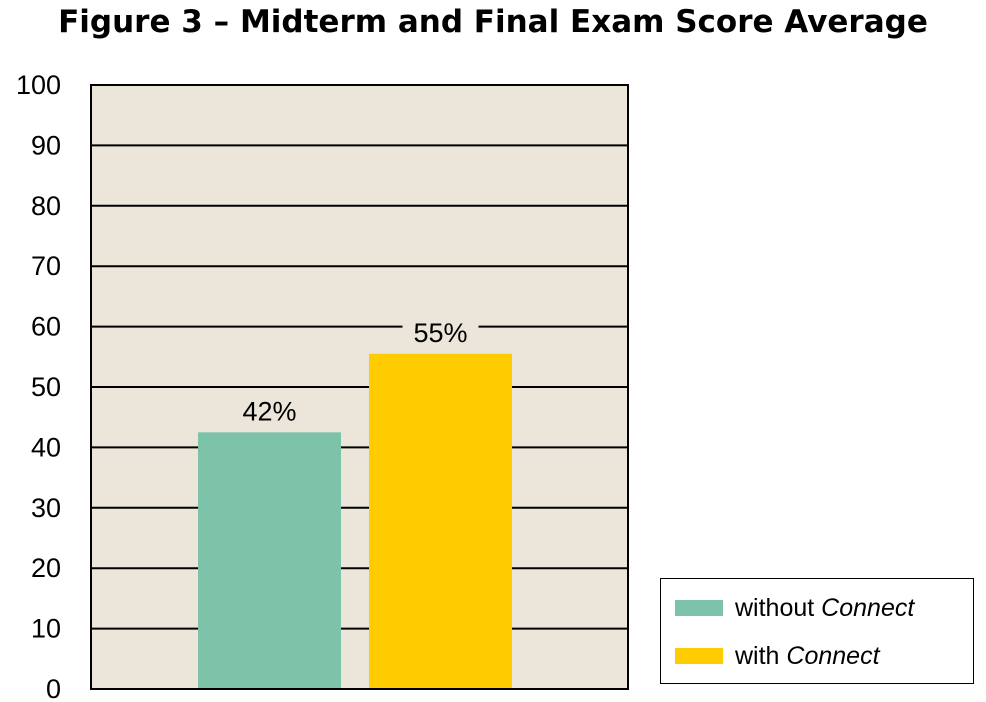 The image size is (986, 702). I want to click on y-tick-label: 70, so click(46, 266).